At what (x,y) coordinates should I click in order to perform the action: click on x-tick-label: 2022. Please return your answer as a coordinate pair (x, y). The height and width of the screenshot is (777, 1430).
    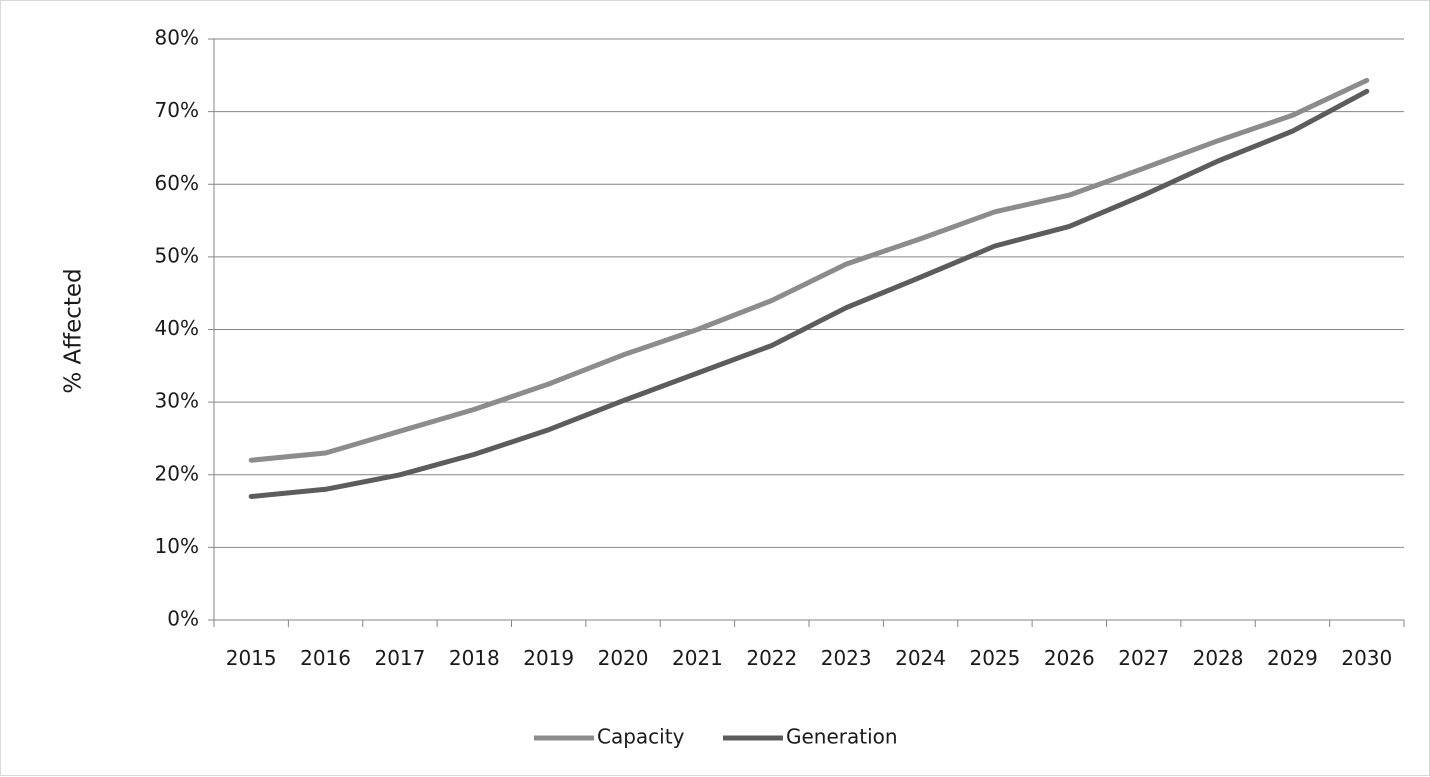
    Looking at the image, I should click on (771, 658).